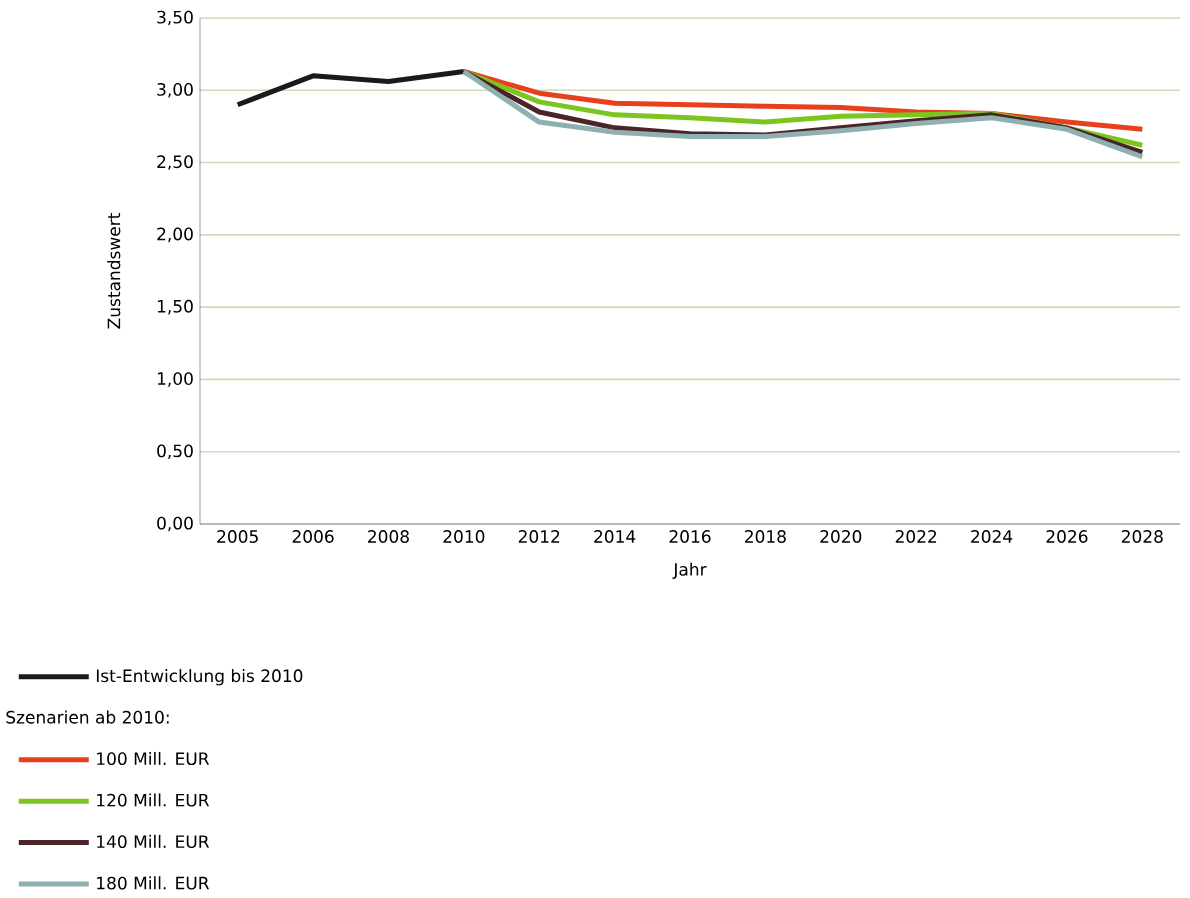 Image resolution: width=1190 pixels, height=898 pixels. What do you see at coordinates (87, 717) in the screenshot?
I see `legend-title: Szenarien ab 2010:` at bounding box center [87, 717].